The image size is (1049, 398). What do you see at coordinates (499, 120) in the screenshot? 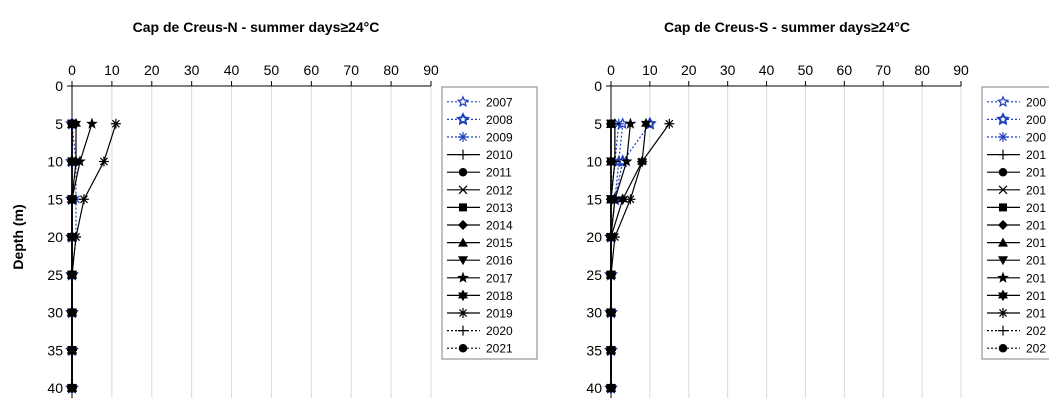
I see `legend-label: 2008` at bounding box center [499, 120].